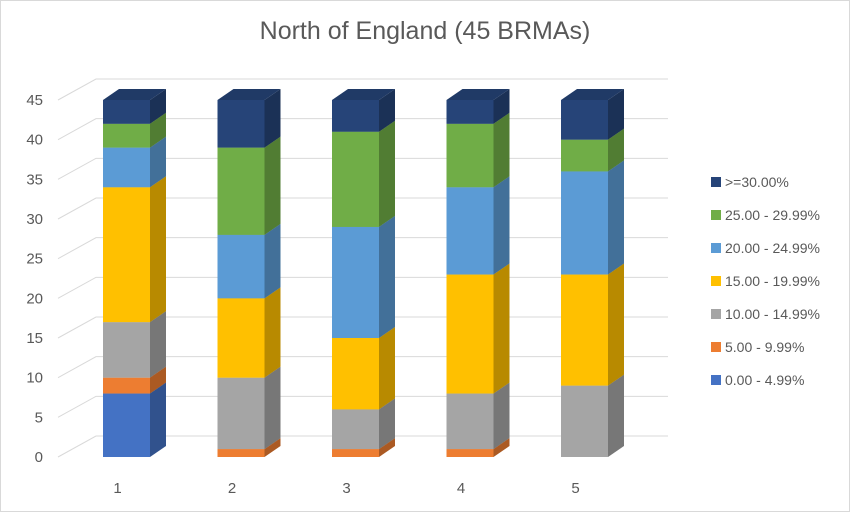  What do you see at coordinates (346, 488) in the screenshot?
I see `x-axis-ticks: 1 2 3 4 5` at bounding box center [346, 488].